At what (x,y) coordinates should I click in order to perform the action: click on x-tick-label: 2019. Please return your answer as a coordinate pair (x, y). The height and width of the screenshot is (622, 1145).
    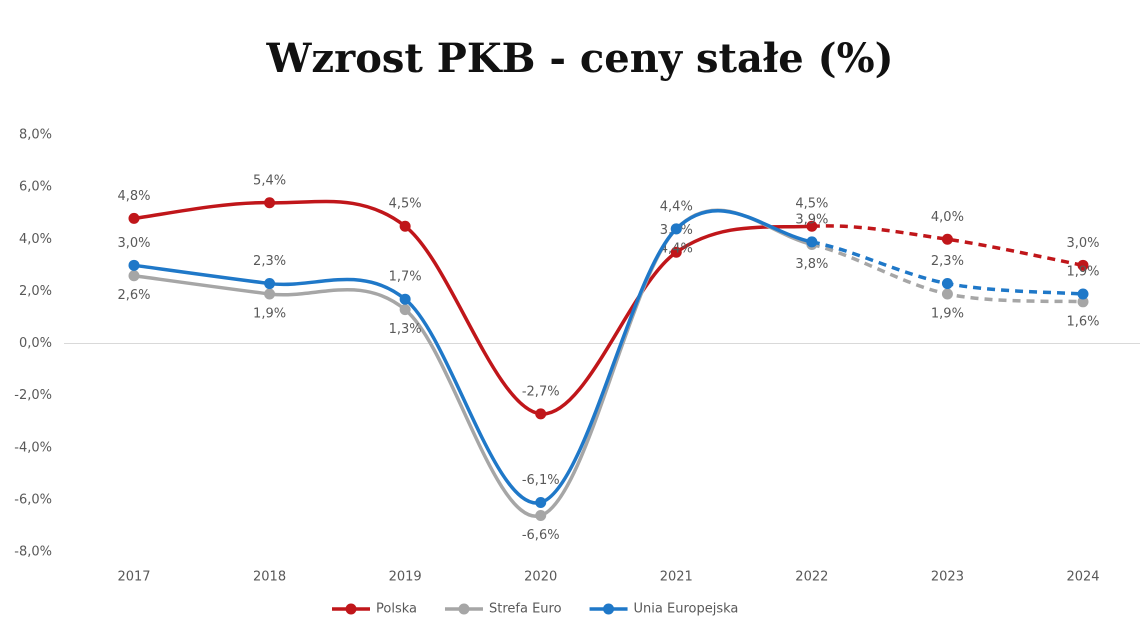
    Looking at the image, I should click on (405, 577).